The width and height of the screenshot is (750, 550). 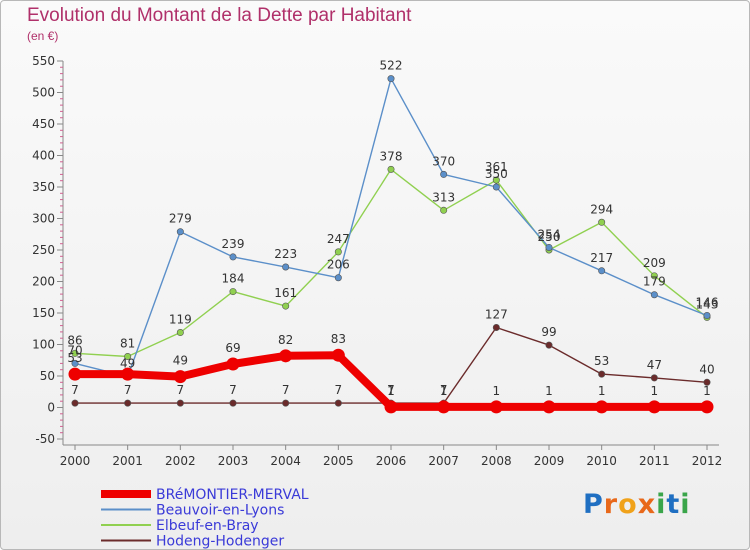 I want to click on y-tick-label: 400, so click(x=43, y=156).